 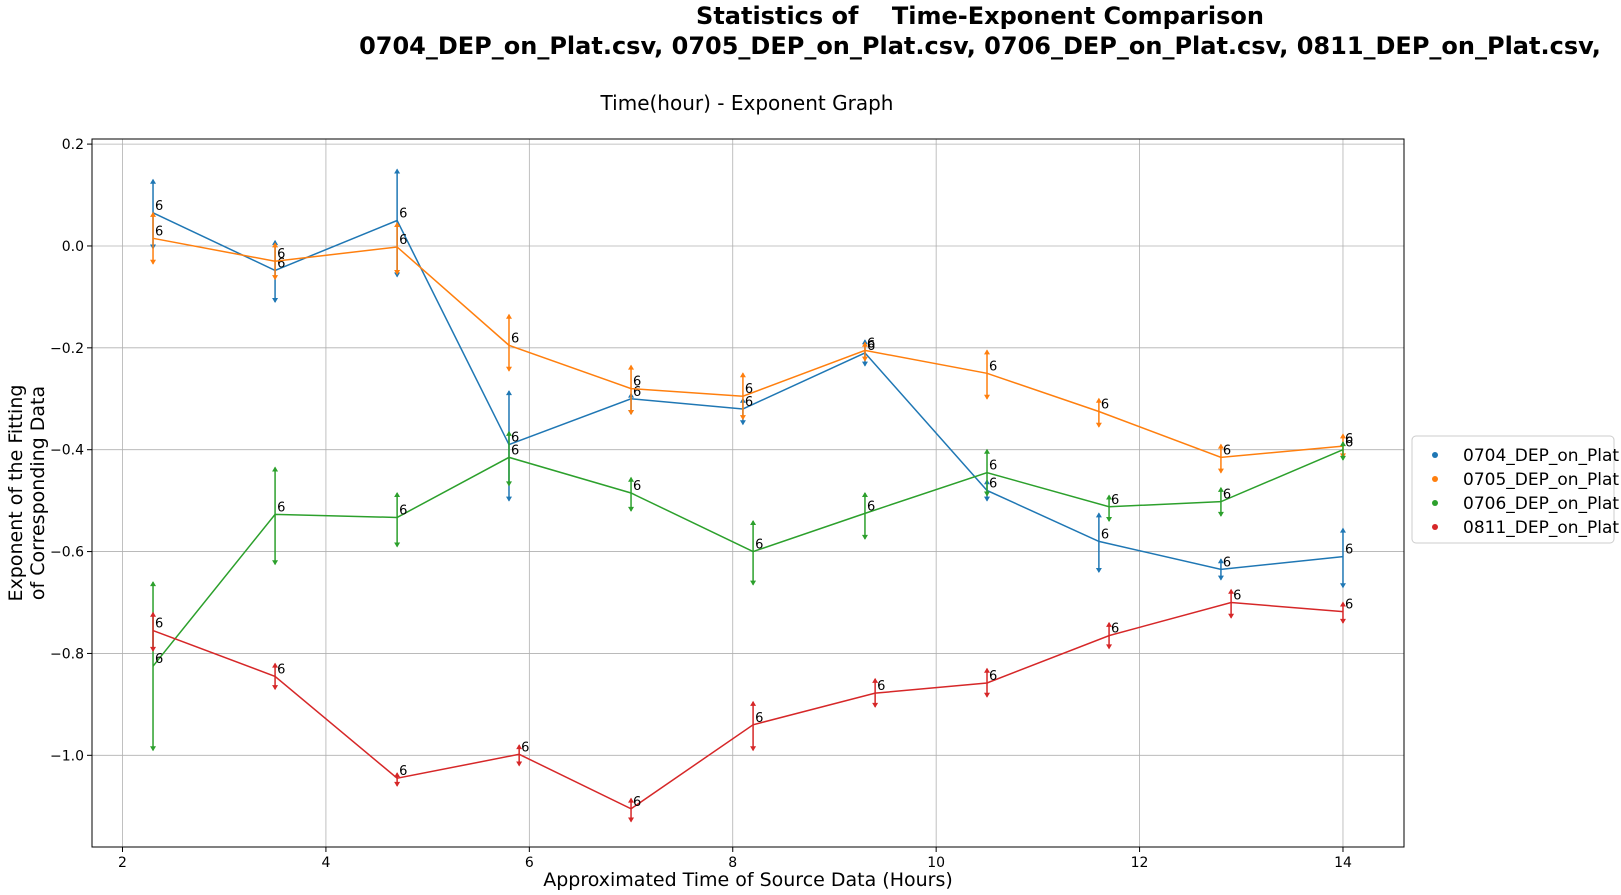 What do you see at coordinates (67, 553) in the screenshot?
I see `y-tick-label: −0.6` at bounding box center [67, 553].